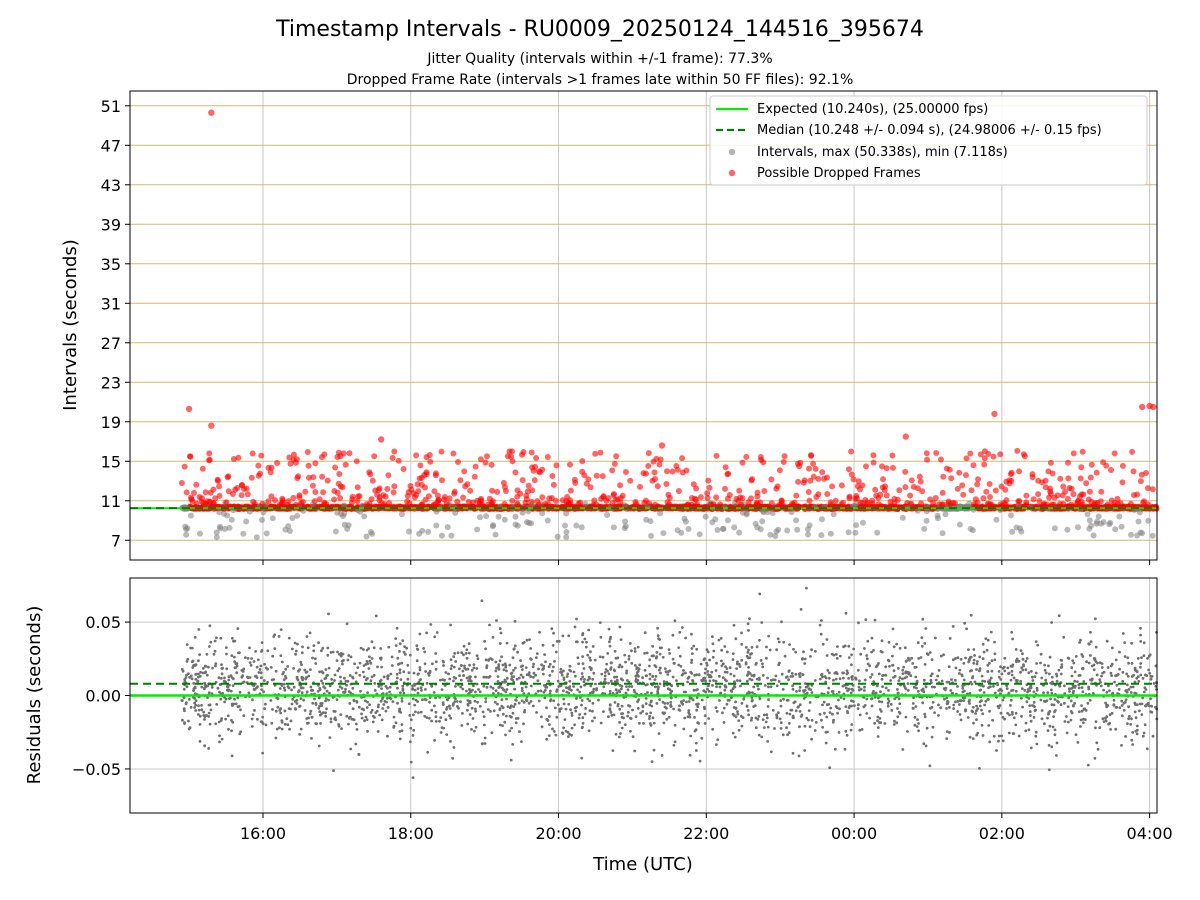  I want to click on intervals-y-tick-label: 47, so click(111, 145).